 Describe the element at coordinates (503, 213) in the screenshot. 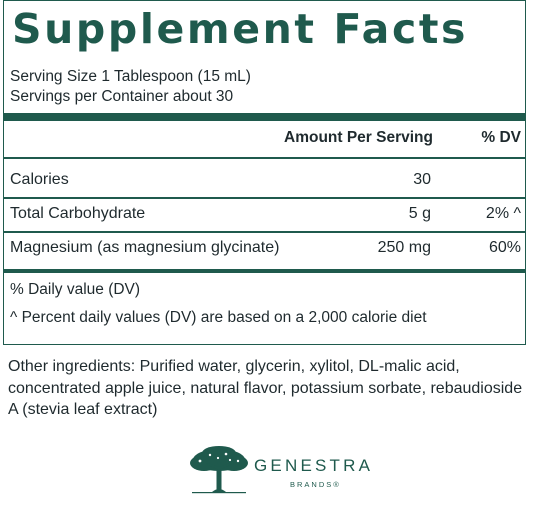

I see `row-dv-carbohydrate: 2% ^` at that location.